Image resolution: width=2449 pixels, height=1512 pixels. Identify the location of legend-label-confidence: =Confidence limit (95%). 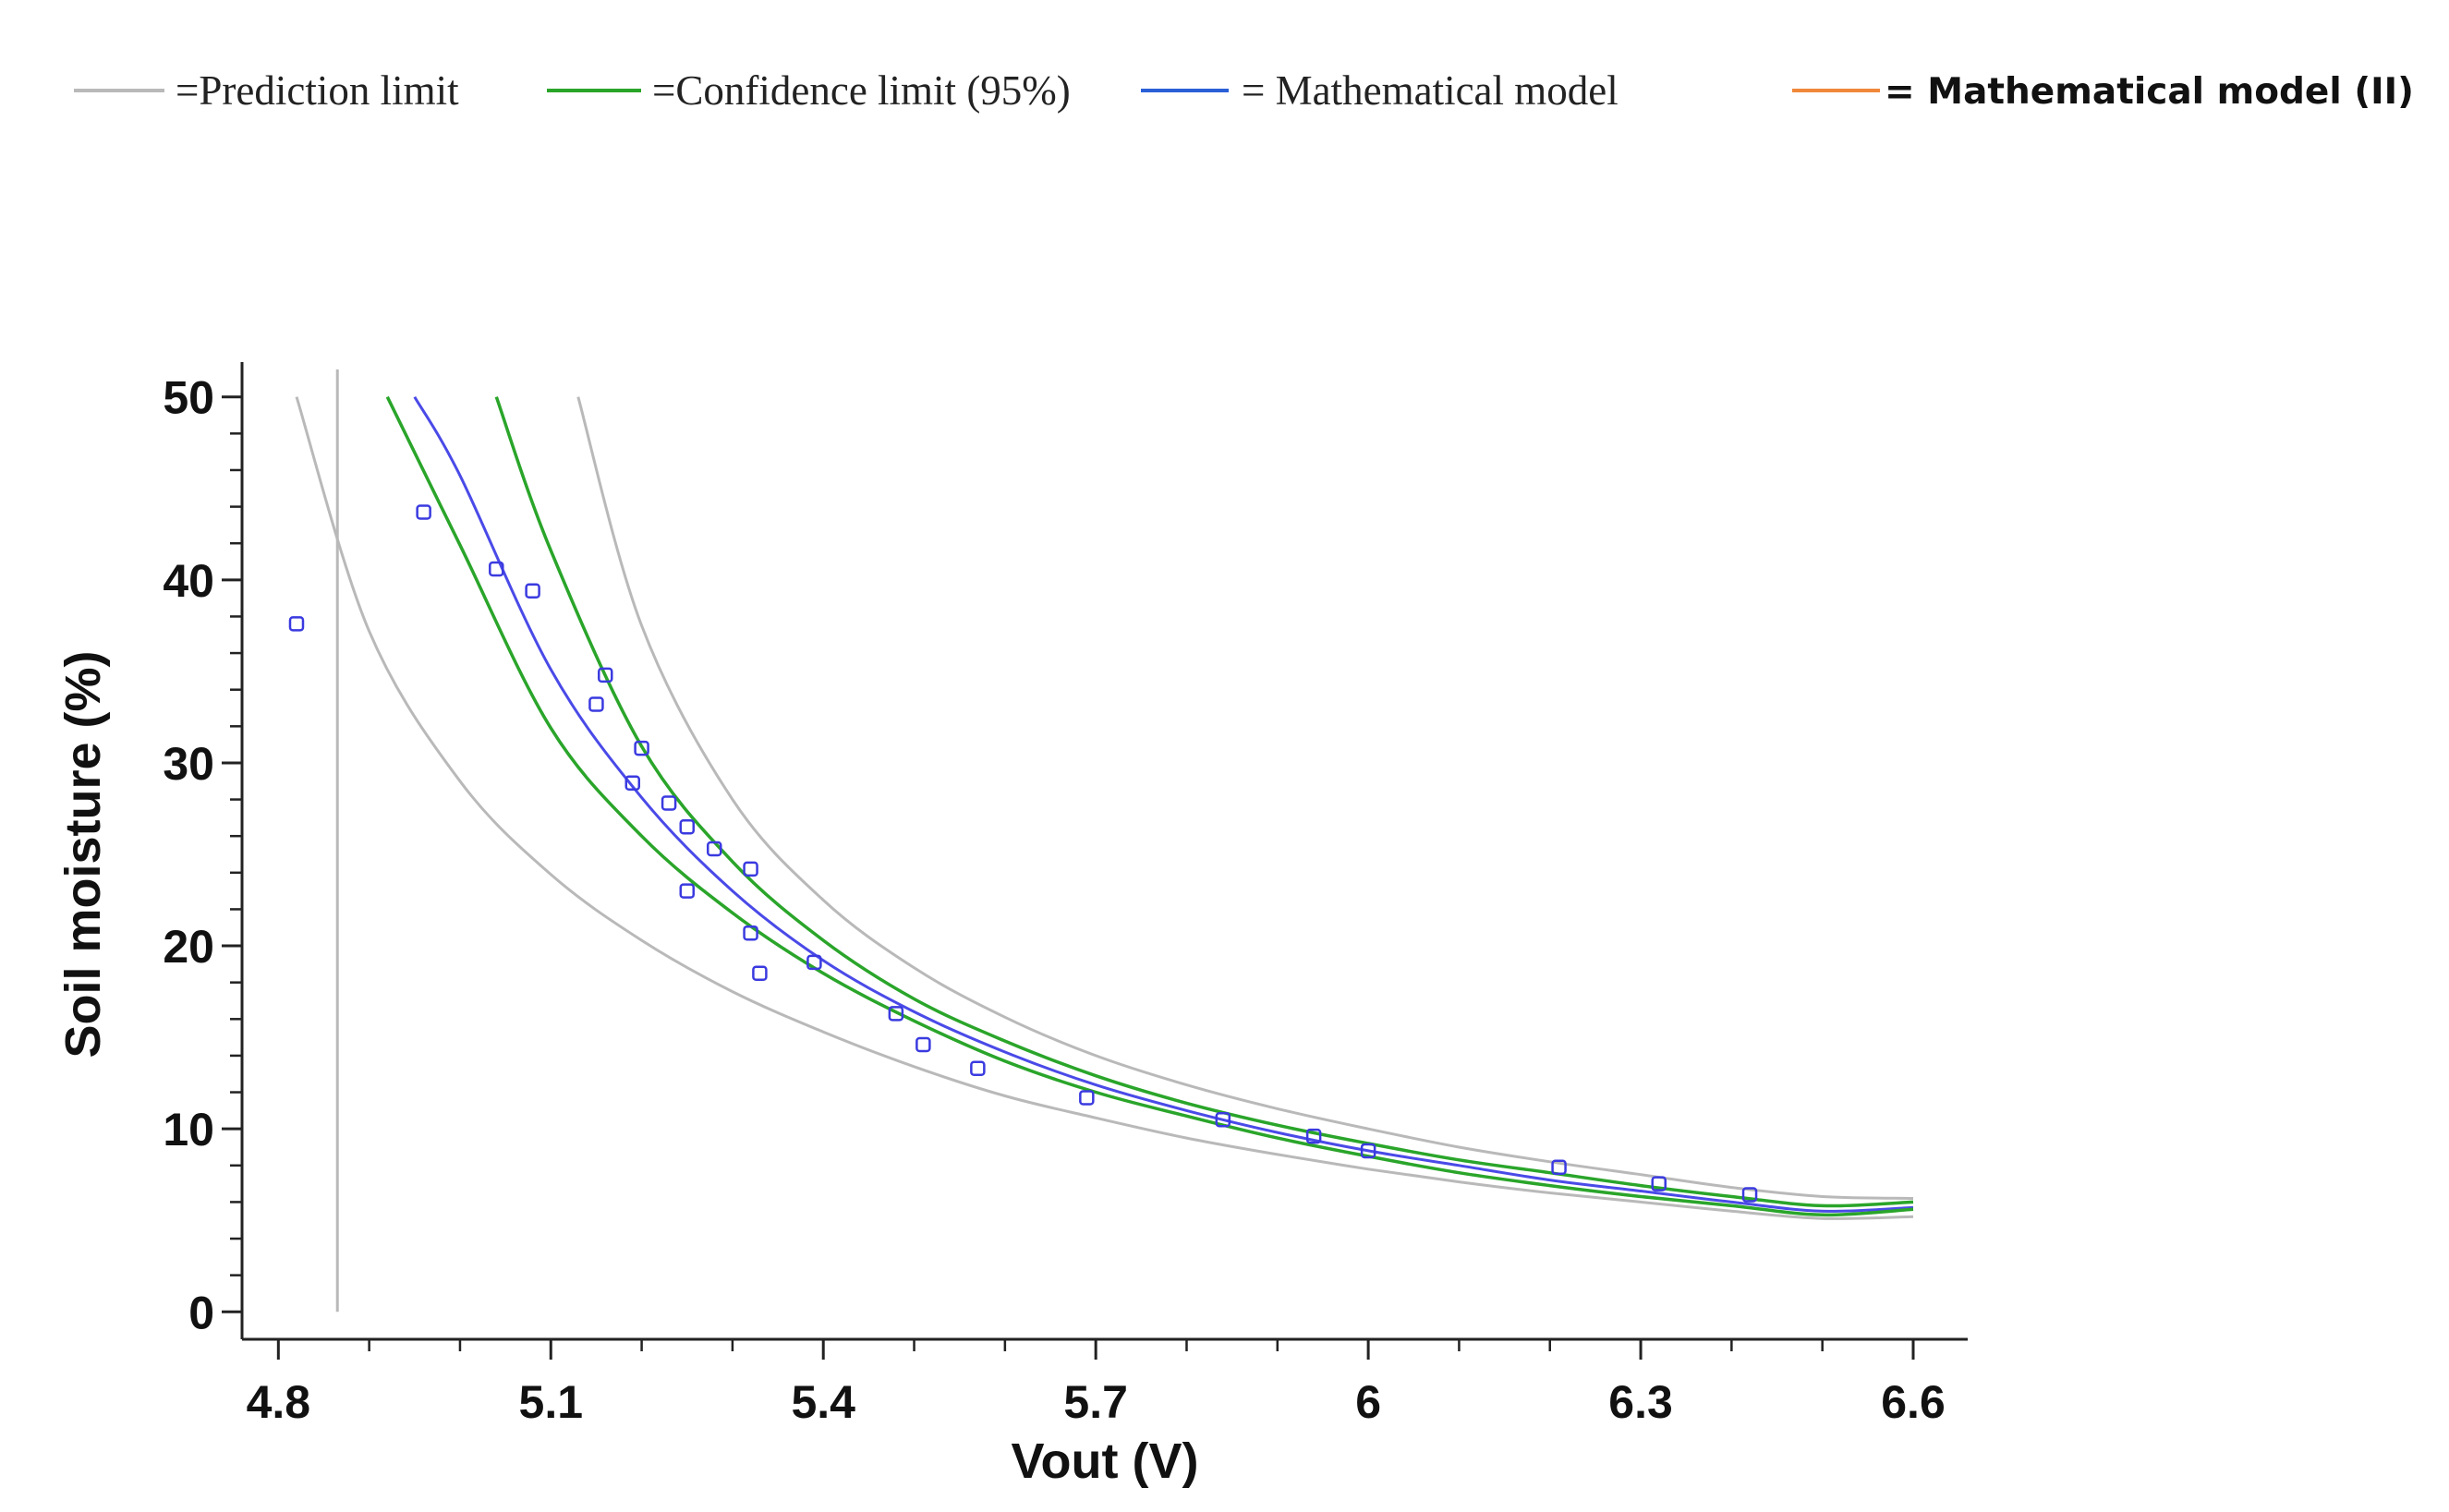
(861, 90).